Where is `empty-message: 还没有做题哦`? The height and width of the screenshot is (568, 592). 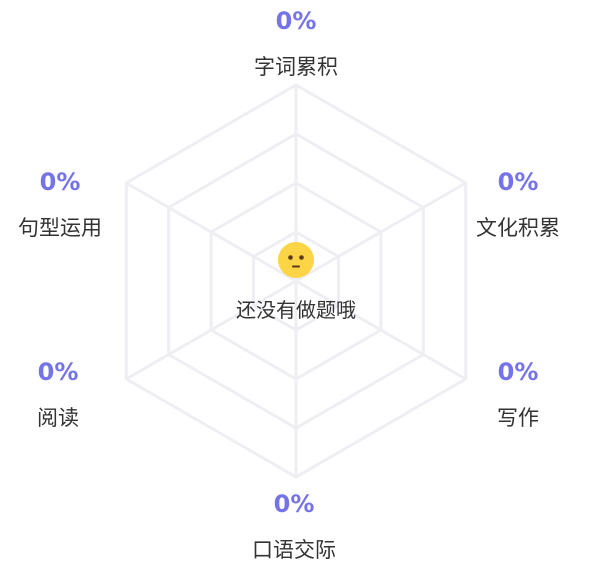 empty-message: 还没有做题哦 is located at coordinates (296, 310).